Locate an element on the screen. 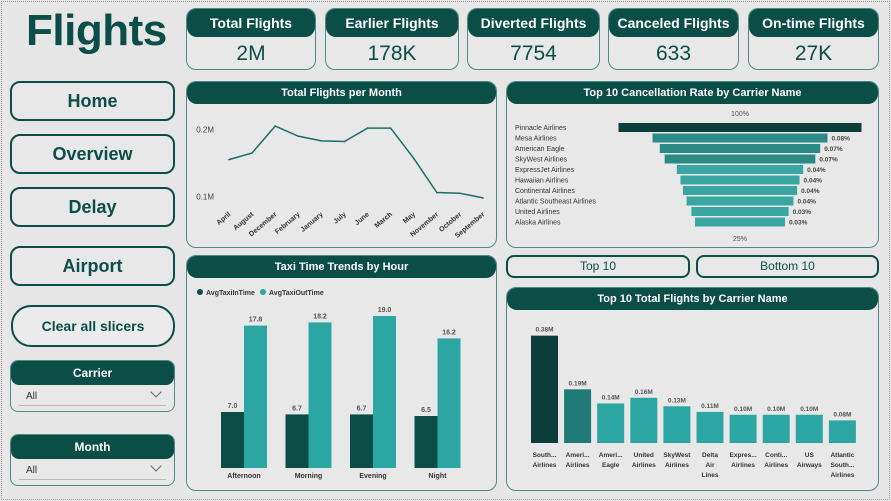  funnel-bottom-label: 25% is located at coordinates (740, 239).